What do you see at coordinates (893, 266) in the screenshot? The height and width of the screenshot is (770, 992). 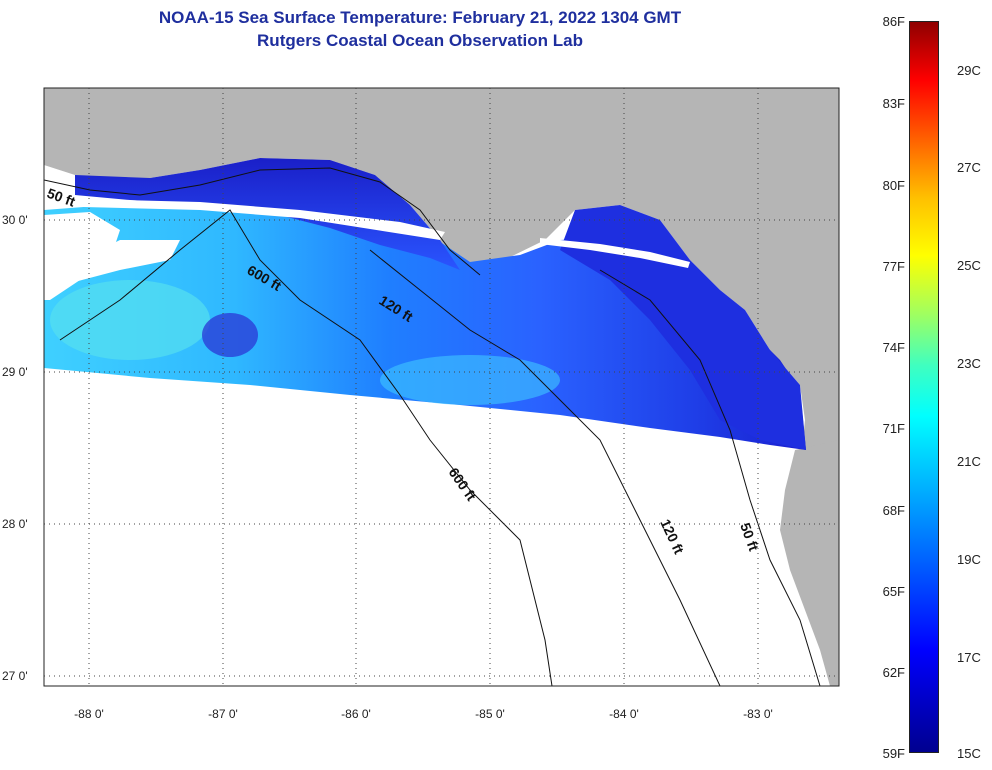 I see `colorbar-f-label: 77F` at bounding box center [893, 266].